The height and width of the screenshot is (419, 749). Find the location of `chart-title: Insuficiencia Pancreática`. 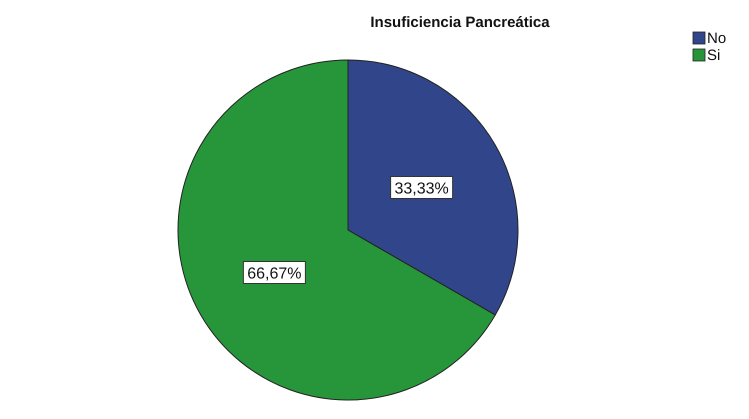

chart-title: Insuficiencia Pancreática is located at coordinates (460, 22).